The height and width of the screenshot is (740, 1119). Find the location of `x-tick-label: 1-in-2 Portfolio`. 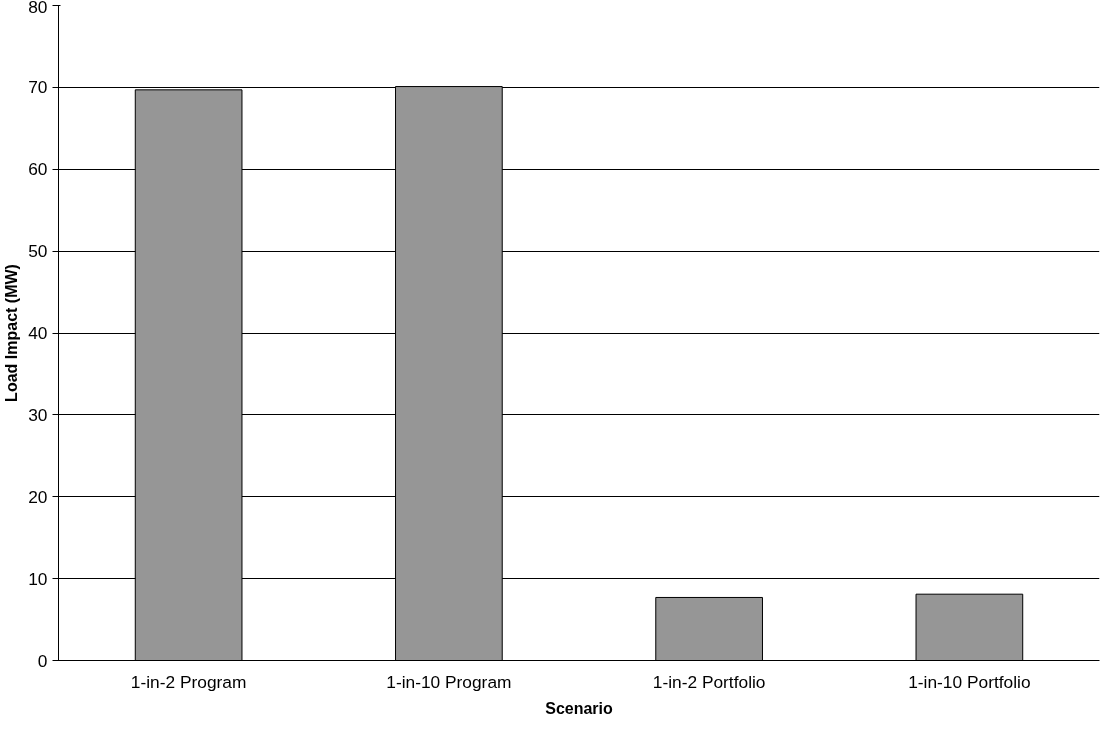

x-tick-label: 1-in-2 Portfolio is located at coordinates (709, 681).